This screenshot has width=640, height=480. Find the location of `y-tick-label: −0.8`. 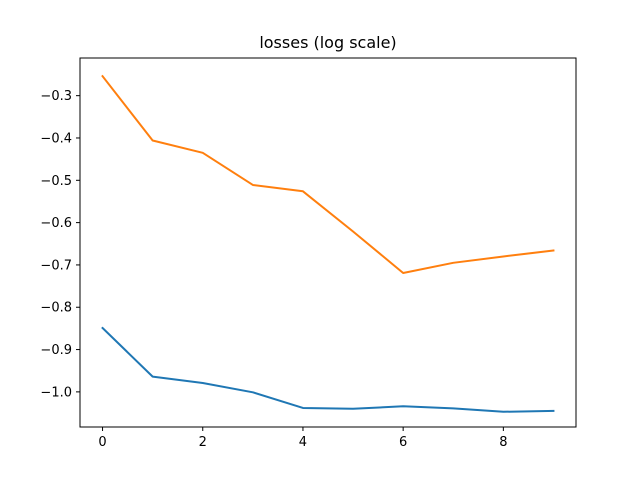

y-tick-label: −0.8 is located at coordinates (56, 308).